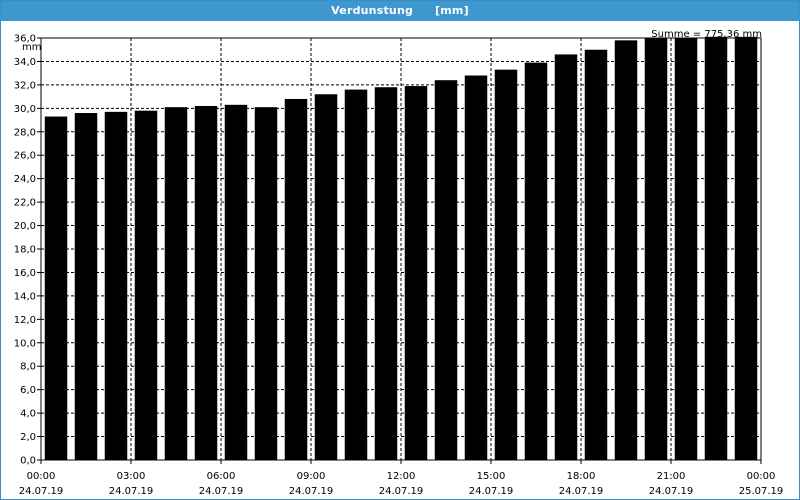 The width and height of the screenshot is (800, 500). What do you see at coordinates (221, 476) in the screenshot?
I see `x-tick-time: 06:00` at bounding box center [221, 476].